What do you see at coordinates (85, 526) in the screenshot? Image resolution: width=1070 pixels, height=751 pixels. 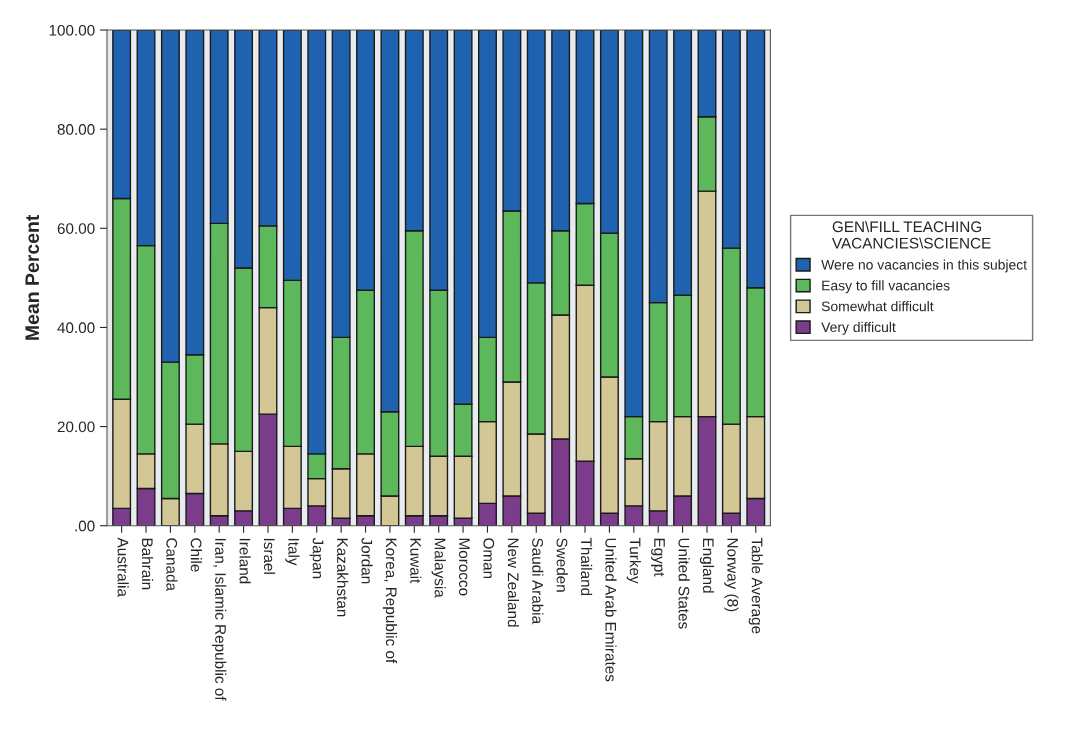 I see `y-tick-label: .00` at bounding box center [85, 526].